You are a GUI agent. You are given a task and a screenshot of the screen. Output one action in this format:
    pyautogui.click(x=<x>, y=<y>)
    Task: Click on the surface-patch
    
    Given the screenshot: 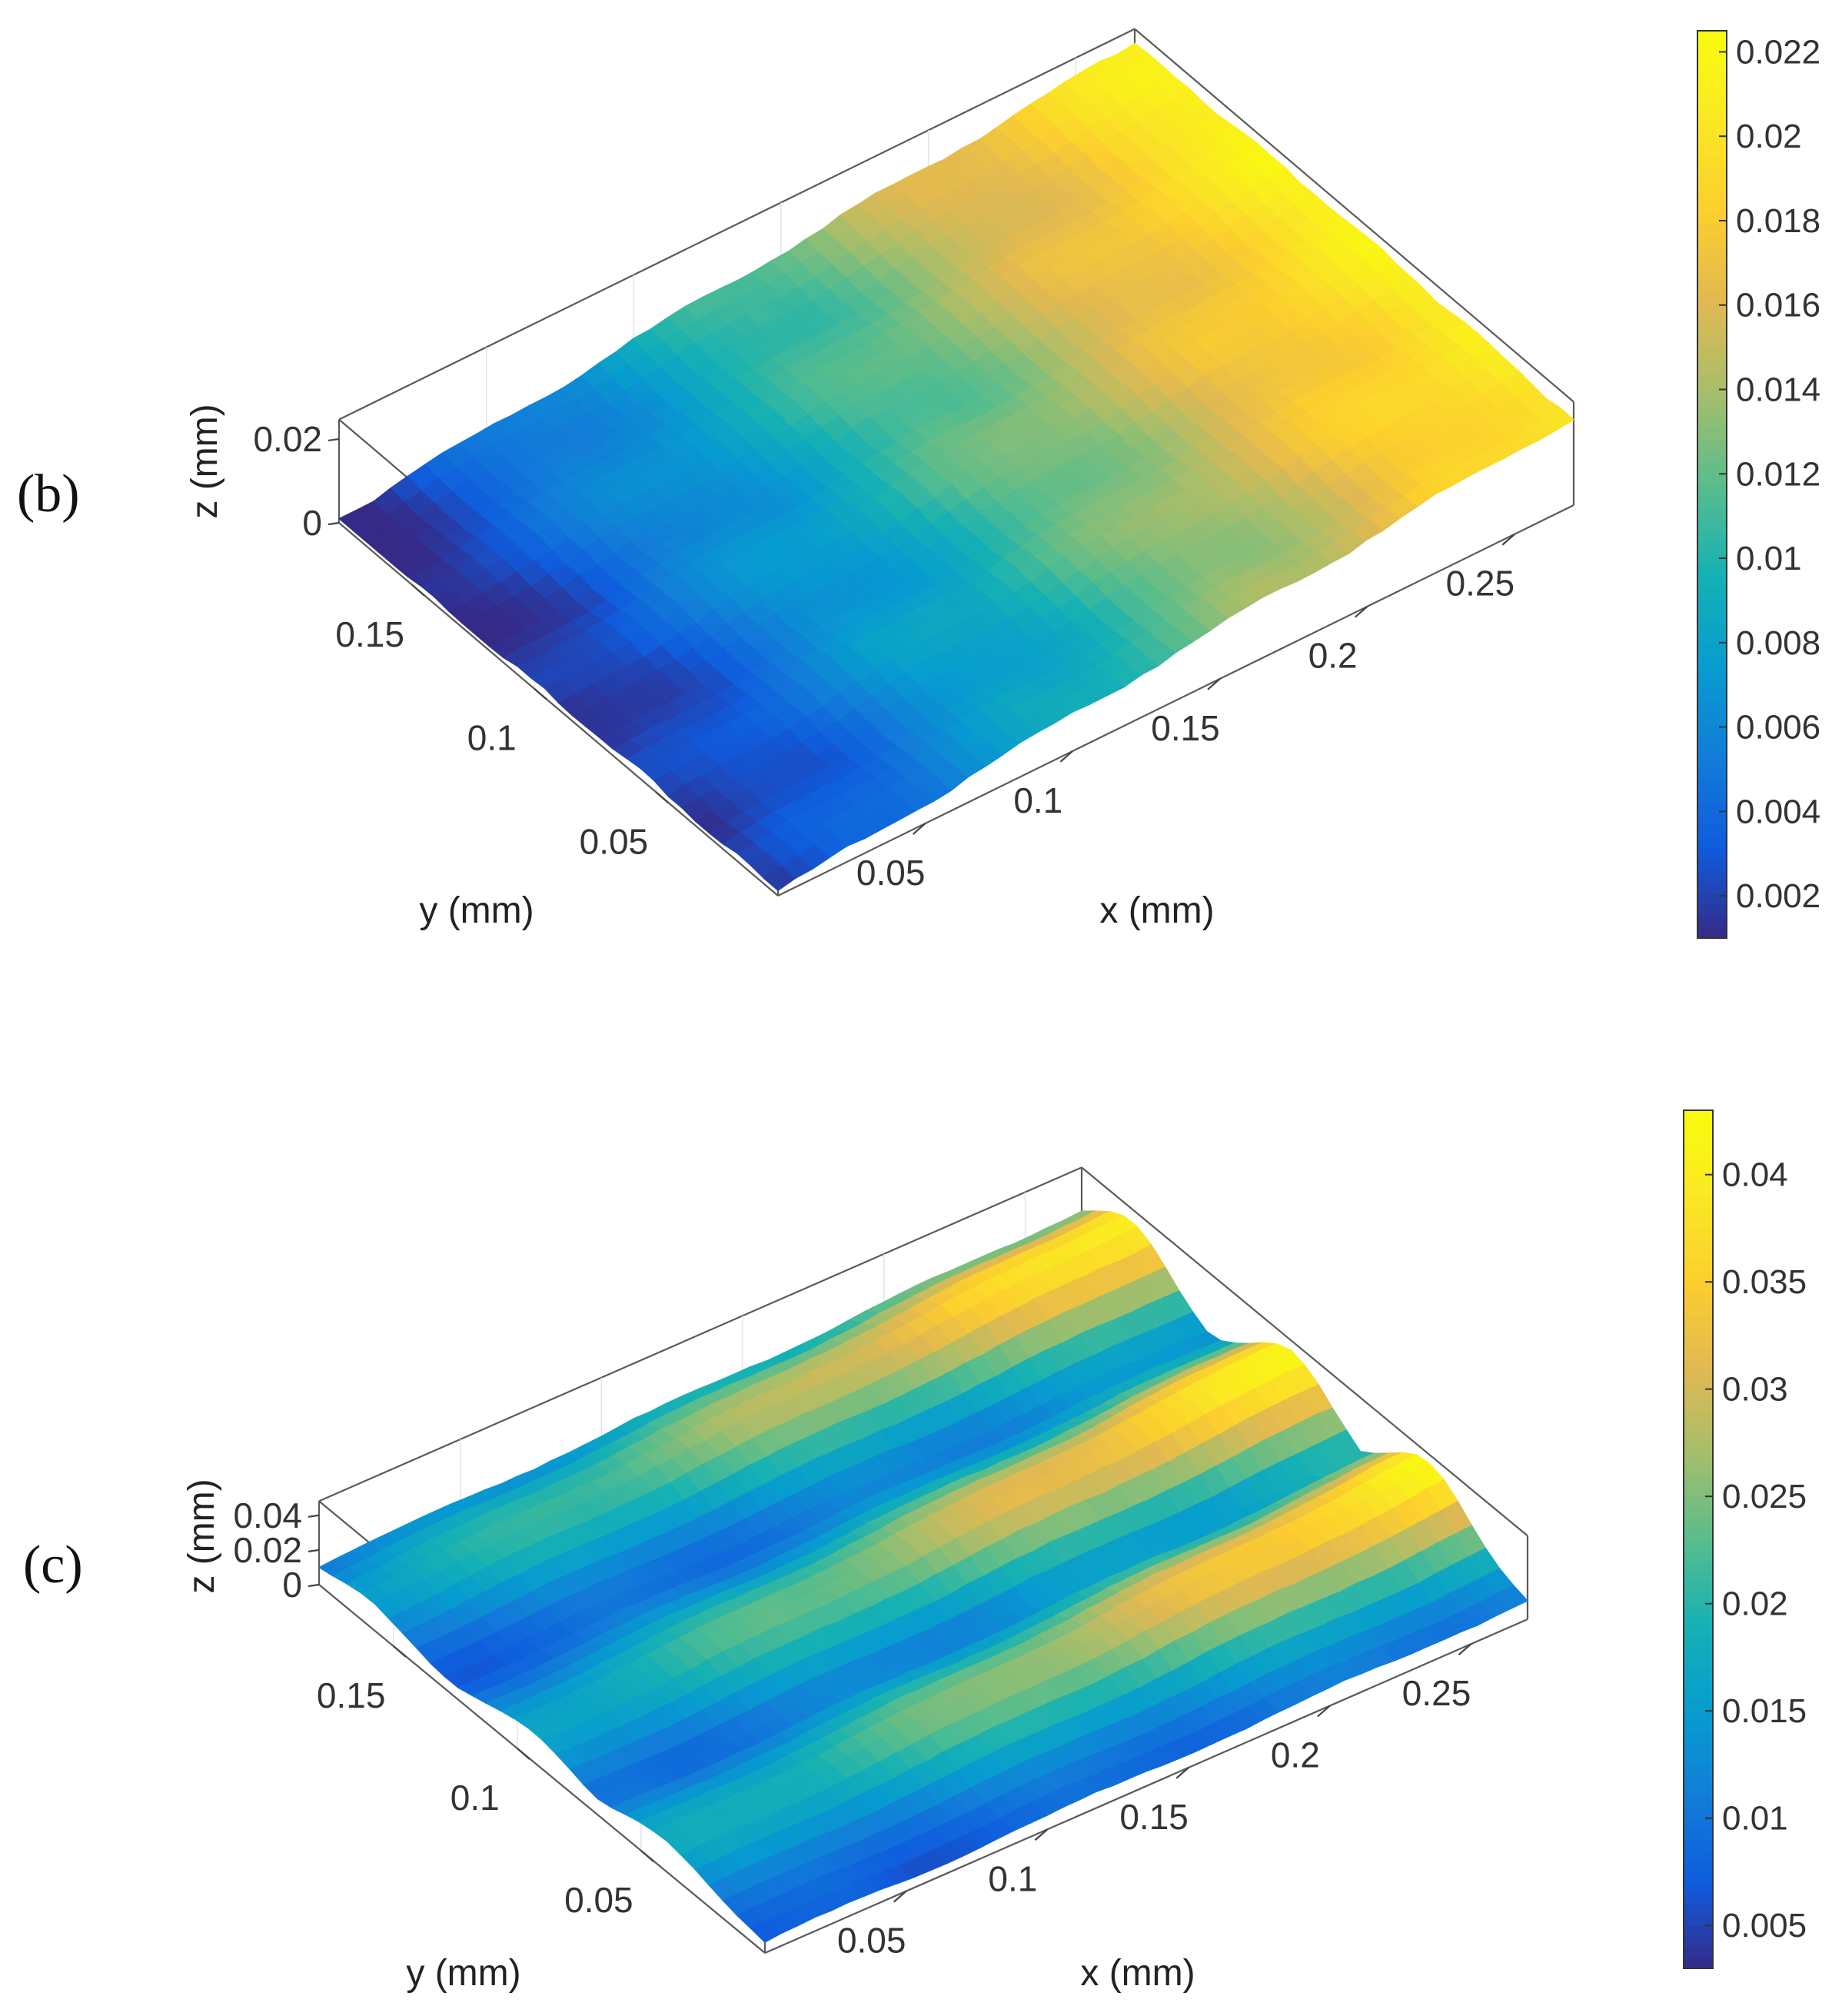 What is the action you would take?
    pyautogui.click(x=1558, y=419)
    